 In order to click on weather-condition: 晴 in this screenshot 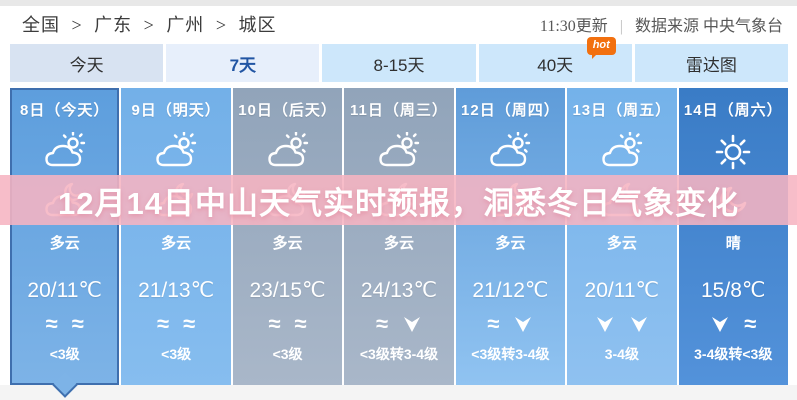, I will do `click(733, 243)`.